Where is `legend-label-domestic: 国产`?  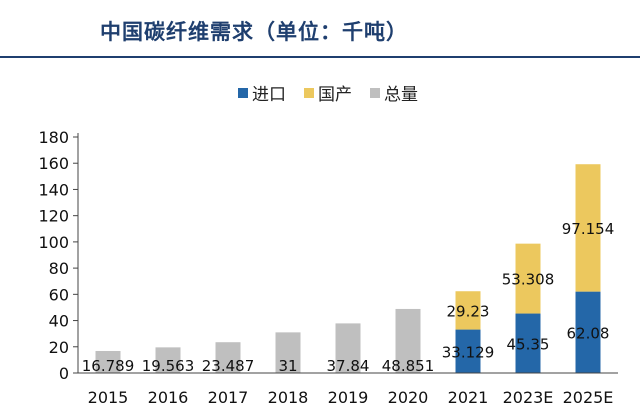
legend-label-domestic: 国产 is located at coordinates (335, 95).